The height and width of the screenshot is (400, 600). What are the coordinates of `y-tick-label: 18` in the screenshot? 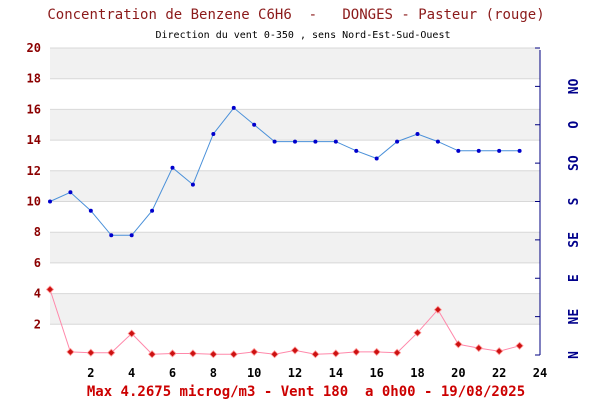 It's located at (34, 79).